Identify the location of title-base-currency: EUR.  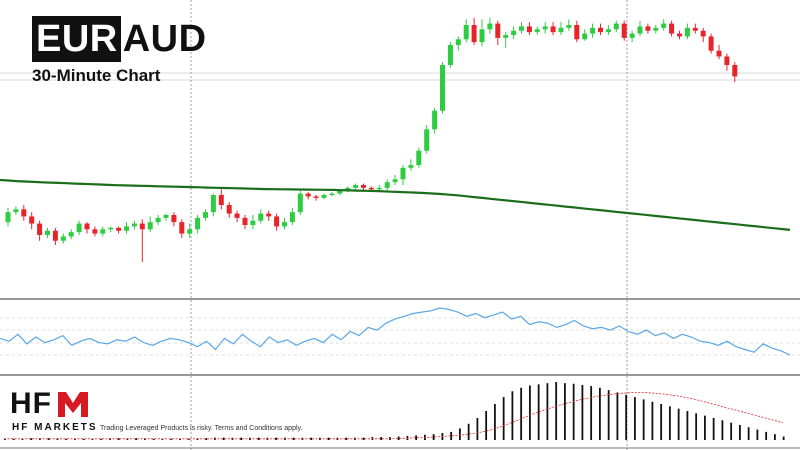
(76, 39).